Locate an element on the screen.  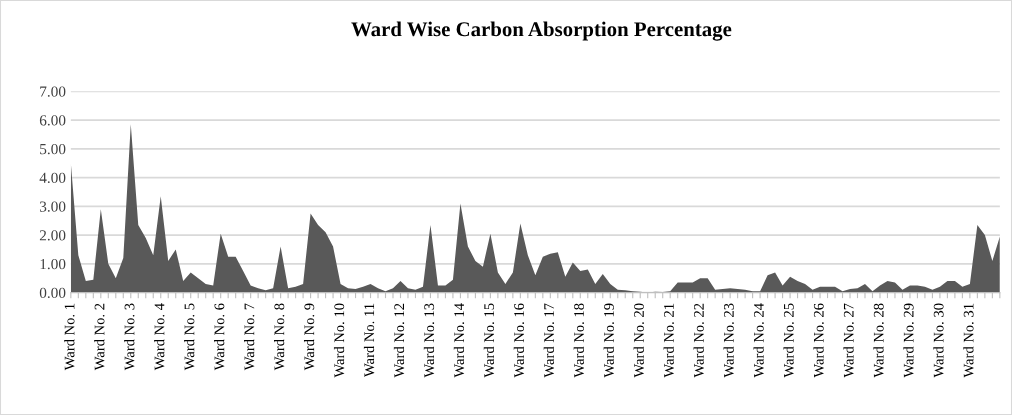
x-tick-label: Ward No. 1 is located at coordinates (69, 337).